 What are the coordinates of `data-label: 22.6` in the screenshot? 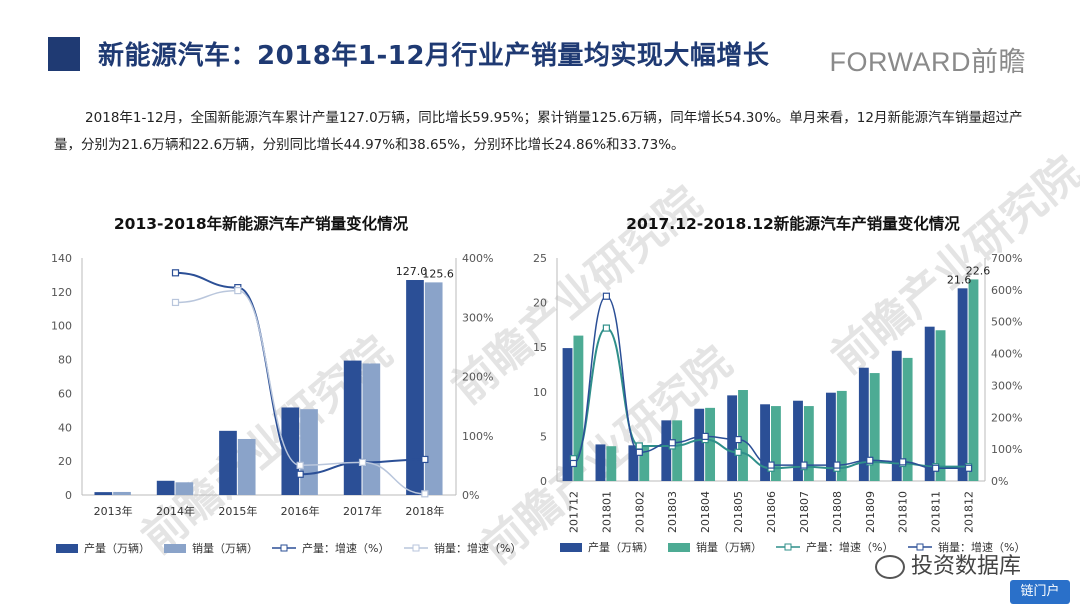 It's located at (978, 270).